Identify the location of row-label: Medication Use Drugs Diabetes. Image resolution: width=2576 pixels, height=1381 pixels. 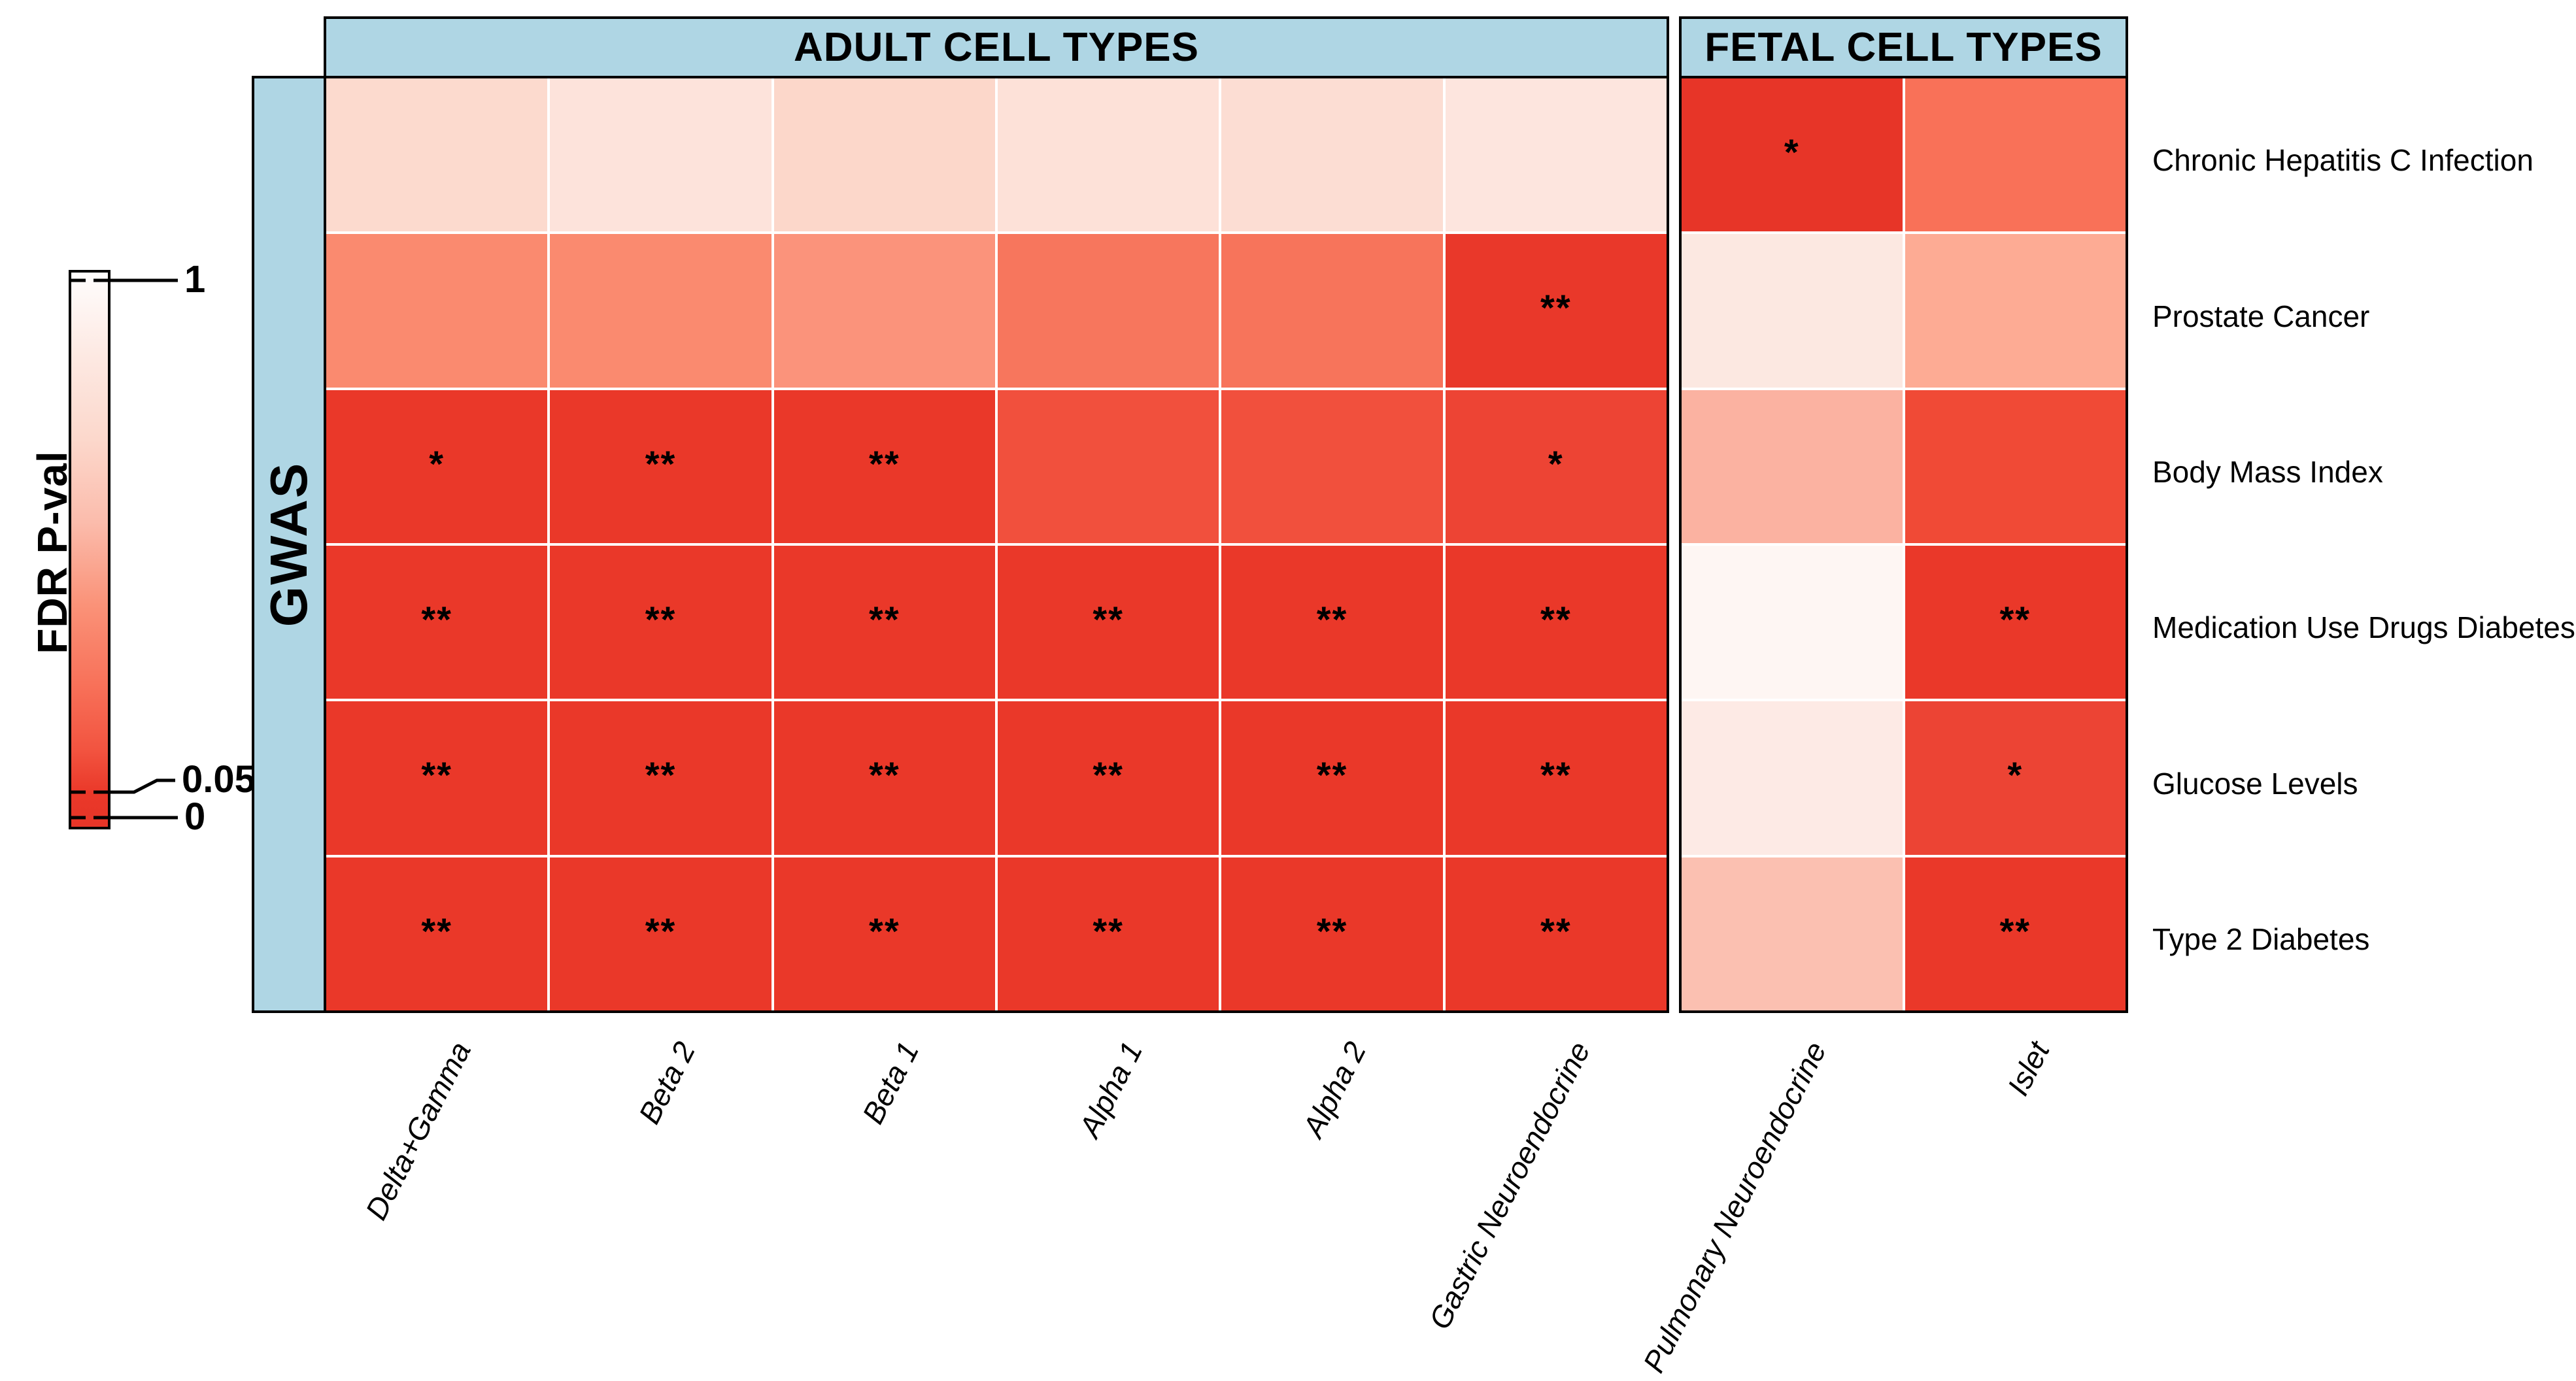
(2363, 627).